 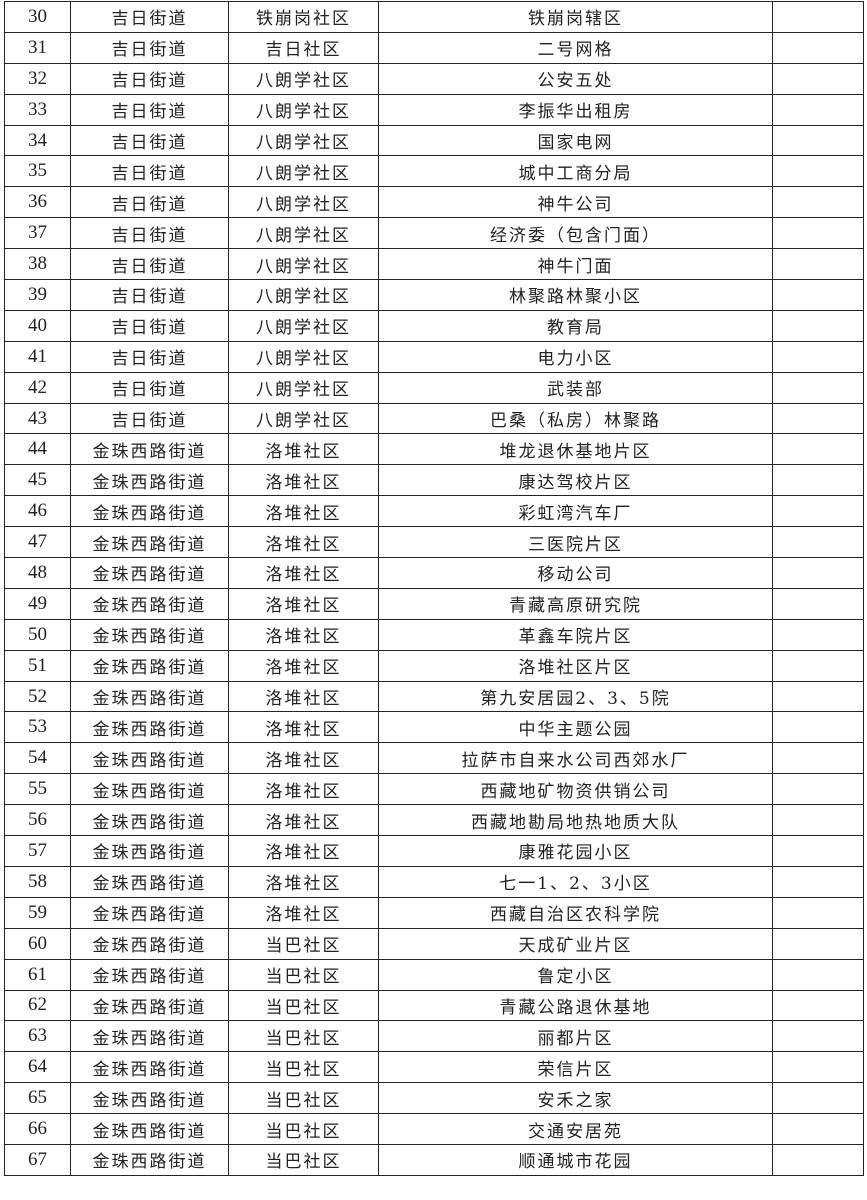 I want to click on row-number-cell: 34, so click(x=37, y=140).